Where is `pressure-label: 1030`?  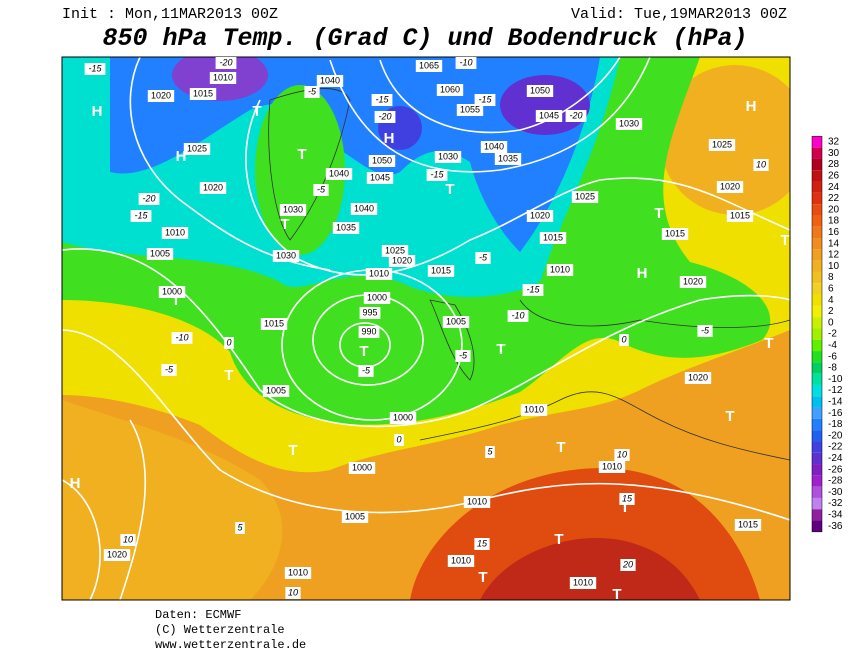
pressure-label: 1030 is located at coordinates (629, 123).